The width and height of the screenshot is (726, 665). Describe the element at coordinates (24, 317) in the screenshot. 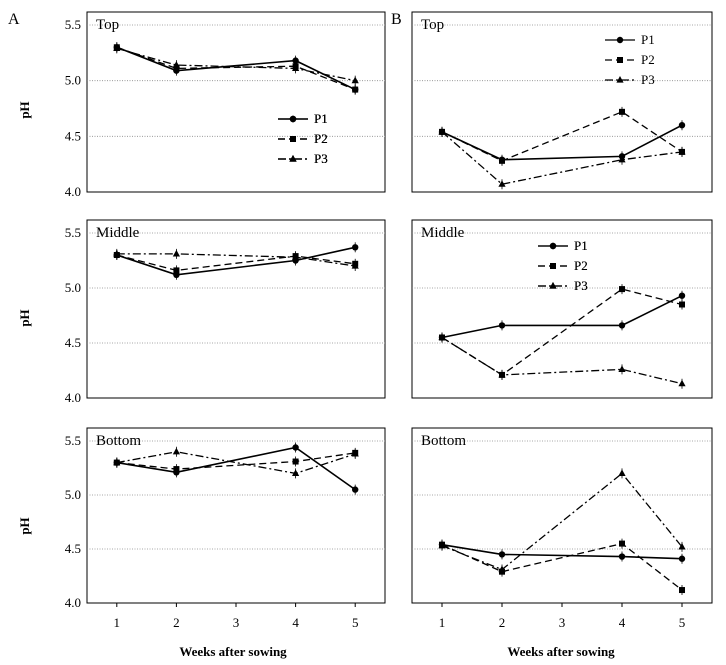

I see `y-axis-label-middle: pH` at that location.